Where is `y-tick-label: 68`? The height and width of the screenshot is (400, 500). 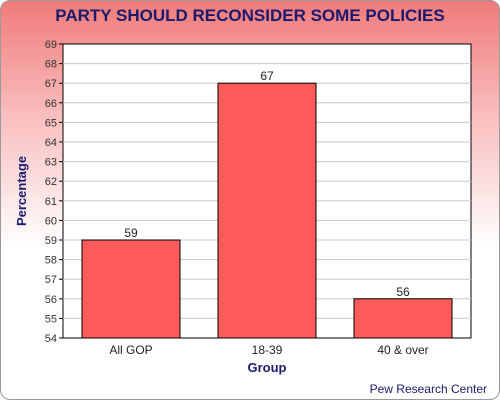
y-tick-label: 68 is located at coordinates (51, 65).